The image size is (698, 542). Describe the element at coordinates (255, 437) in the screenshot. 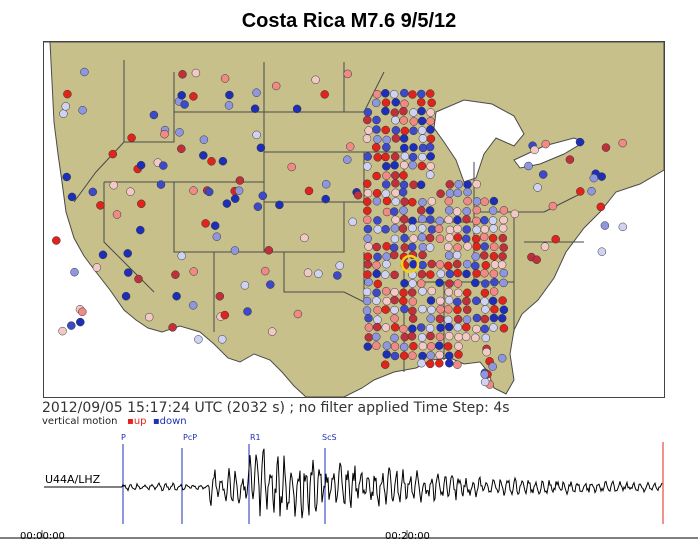

I see `phase-label-r1: R1` at that location.